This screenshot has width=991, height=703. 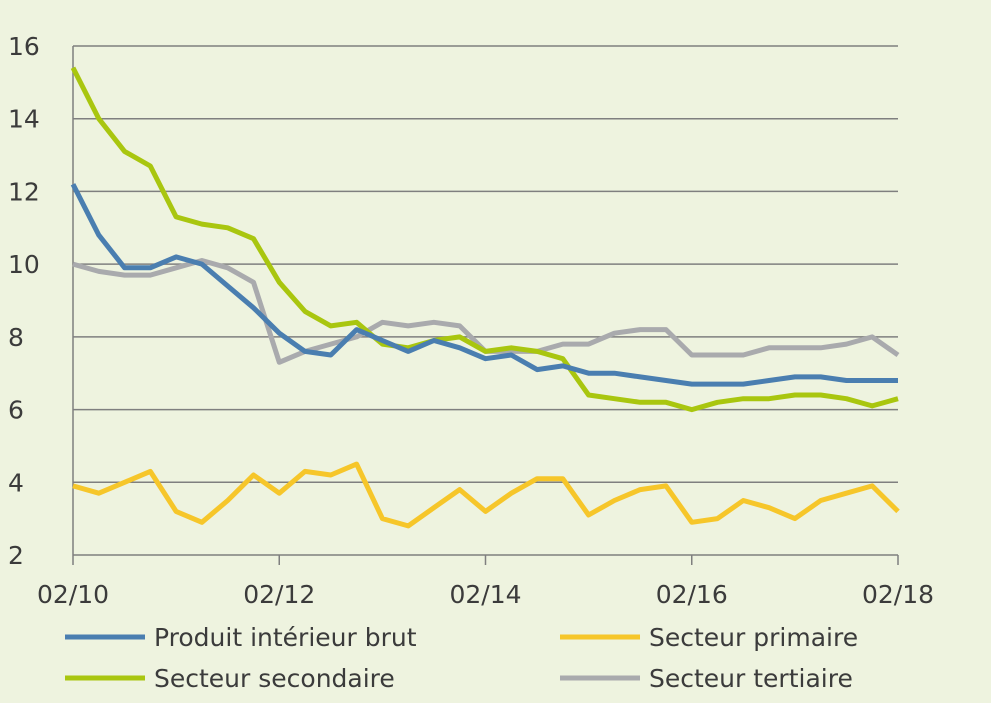 What do you see at coordinates (753, 637) in the screenshot?
I see `legend-label: Secteur primaire` at bounding box center [753, 637].